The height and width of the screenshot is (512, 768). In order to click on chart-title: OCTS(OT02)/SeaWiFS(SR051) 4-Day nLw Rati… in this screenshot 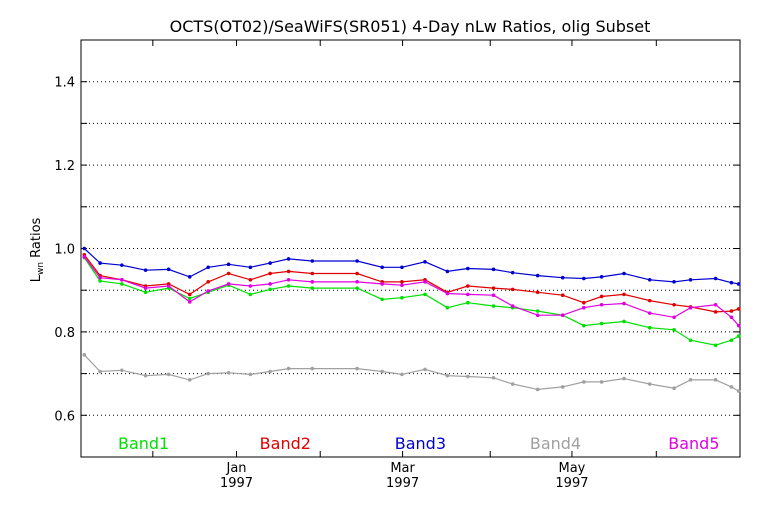, I will do `click(410, 26)`.